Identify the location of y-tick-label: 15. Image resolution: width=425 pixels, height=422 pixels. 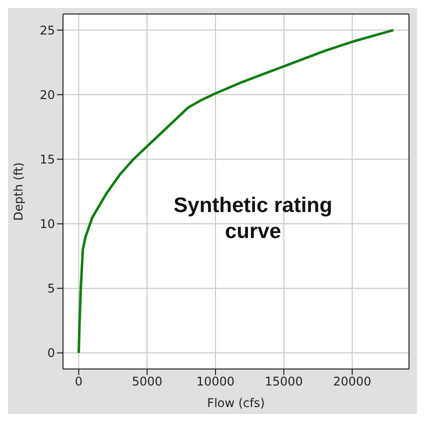
(47, 159).